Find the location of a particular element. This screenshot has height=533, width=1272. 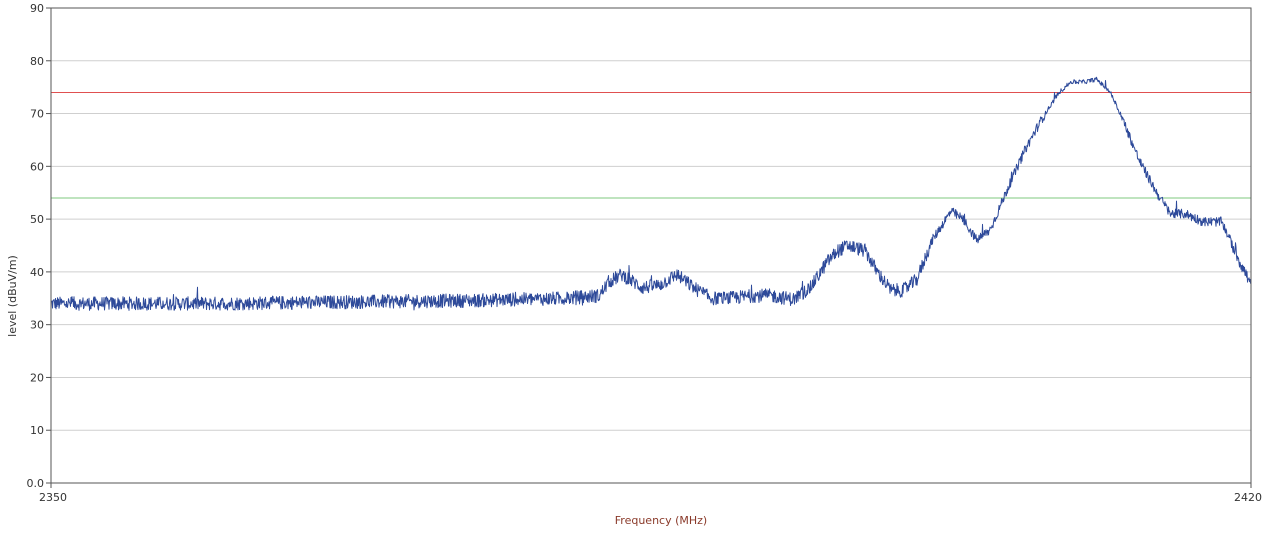

y-tick-label: 60 is located at coordinates (37, 166).